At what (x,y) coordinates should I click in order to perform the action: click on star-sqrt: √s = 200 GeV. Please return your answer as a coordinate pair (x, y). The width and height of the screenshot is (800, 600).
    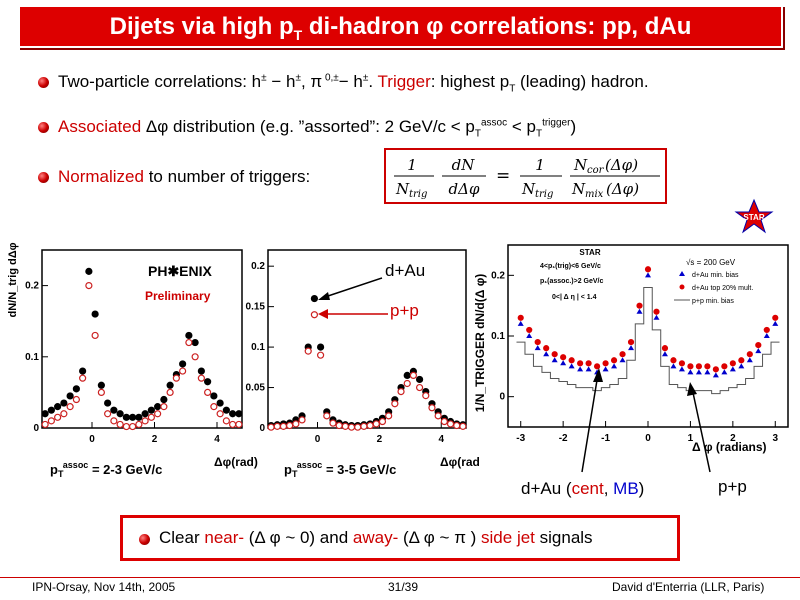
    Looking at the image, I should click on (711, 262).